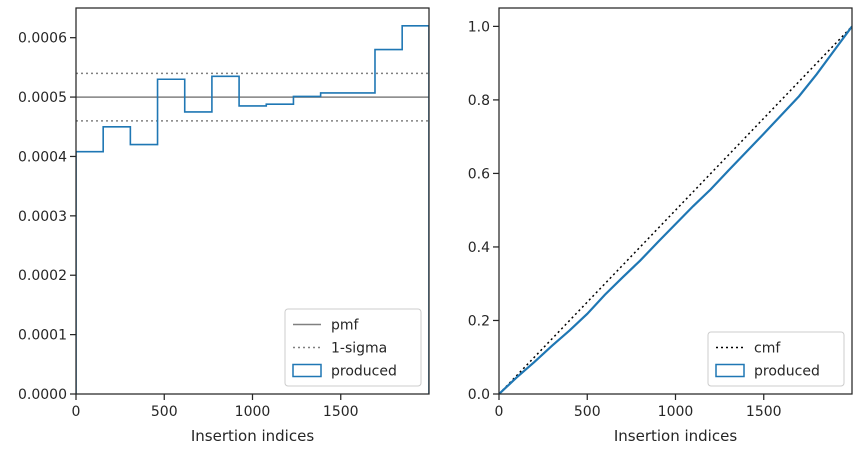  What do you see at coordinates (479, 248) in the screenshot?
I see `y-tick-label: 0.4` at bounding box center [479, 248].